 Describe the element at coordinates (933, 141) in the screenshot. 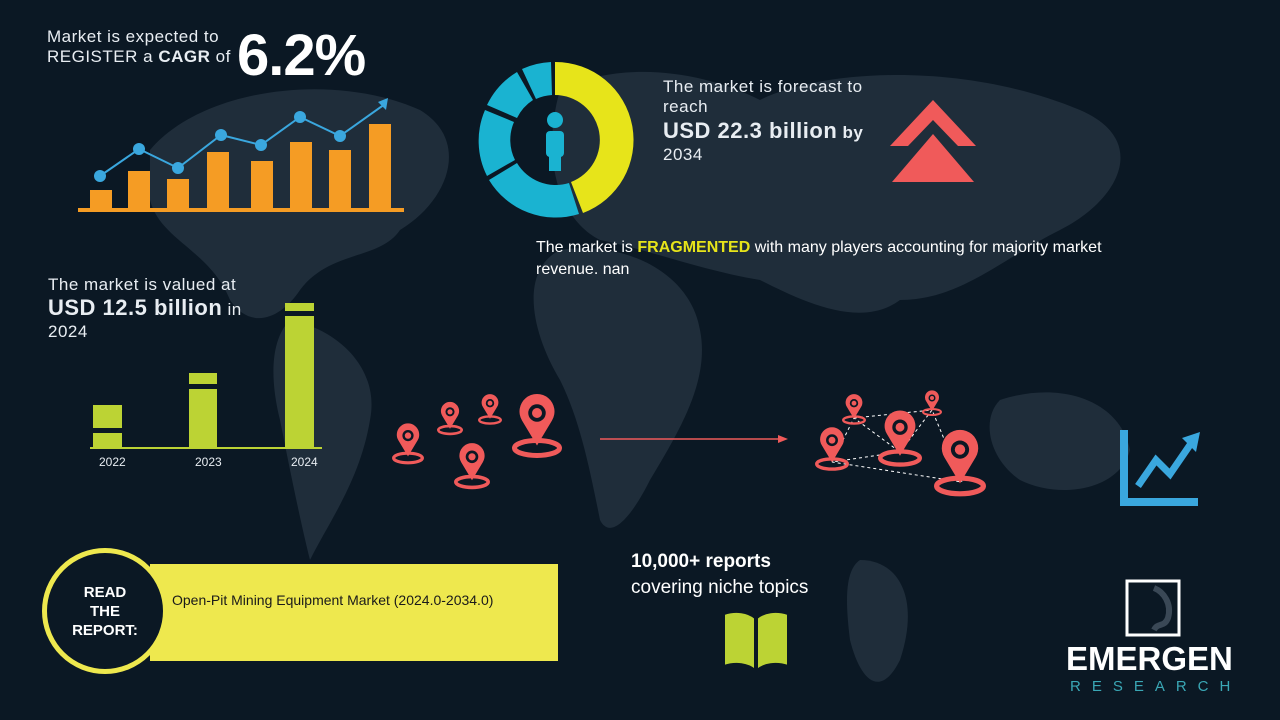

I see `double-chevron-up-icon` at that location.